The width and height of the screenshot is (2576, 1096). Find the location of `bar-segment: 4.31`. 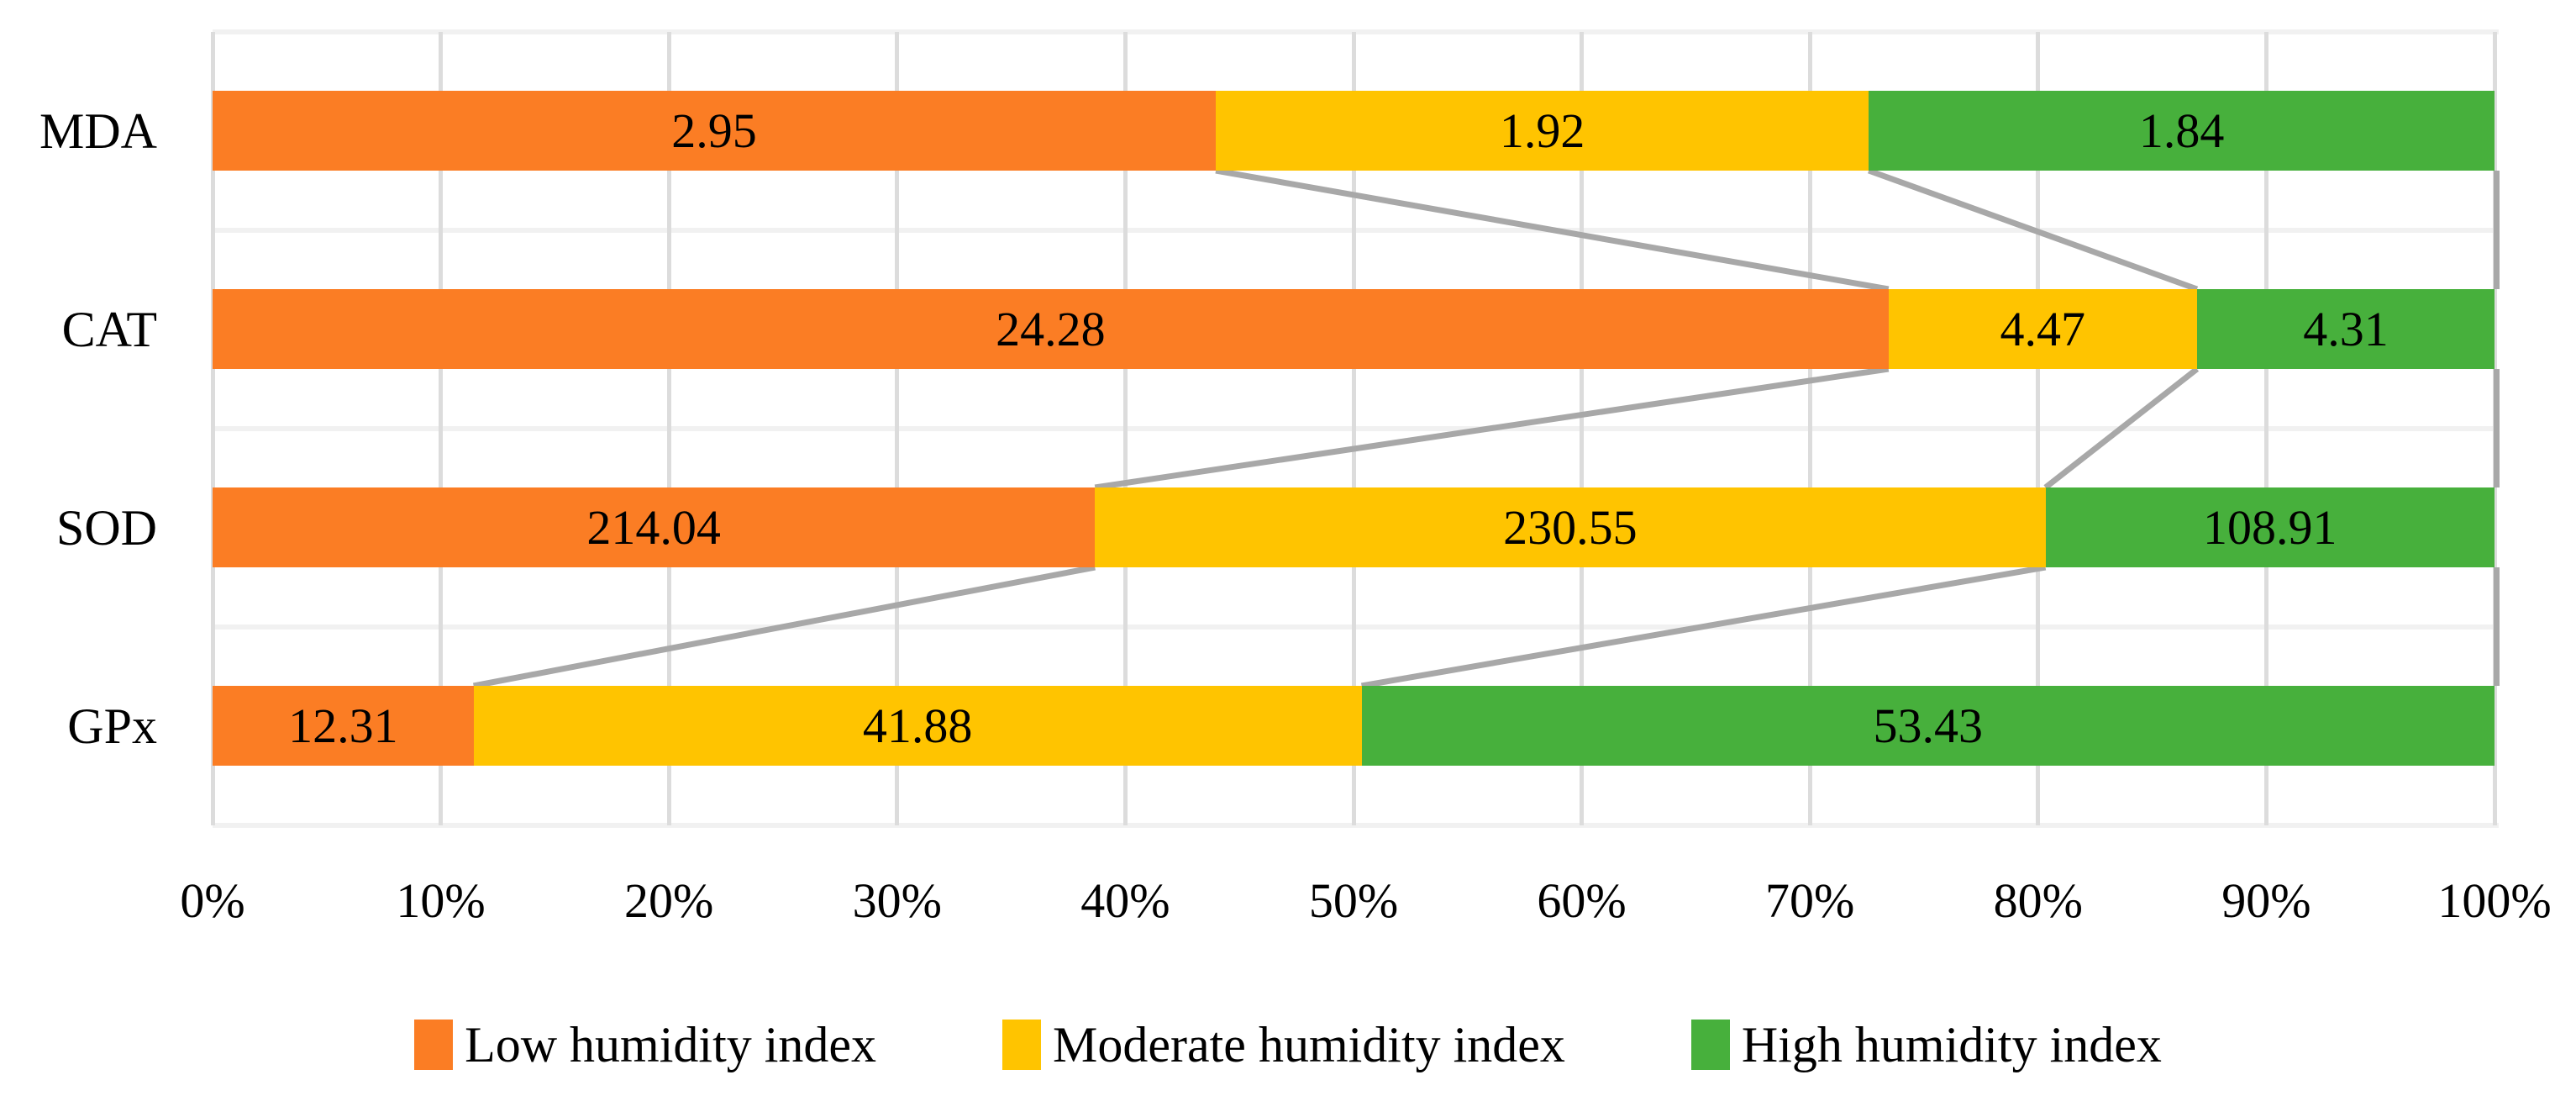

bar-segment: 4.31 is located at coordinates (2345, 329).